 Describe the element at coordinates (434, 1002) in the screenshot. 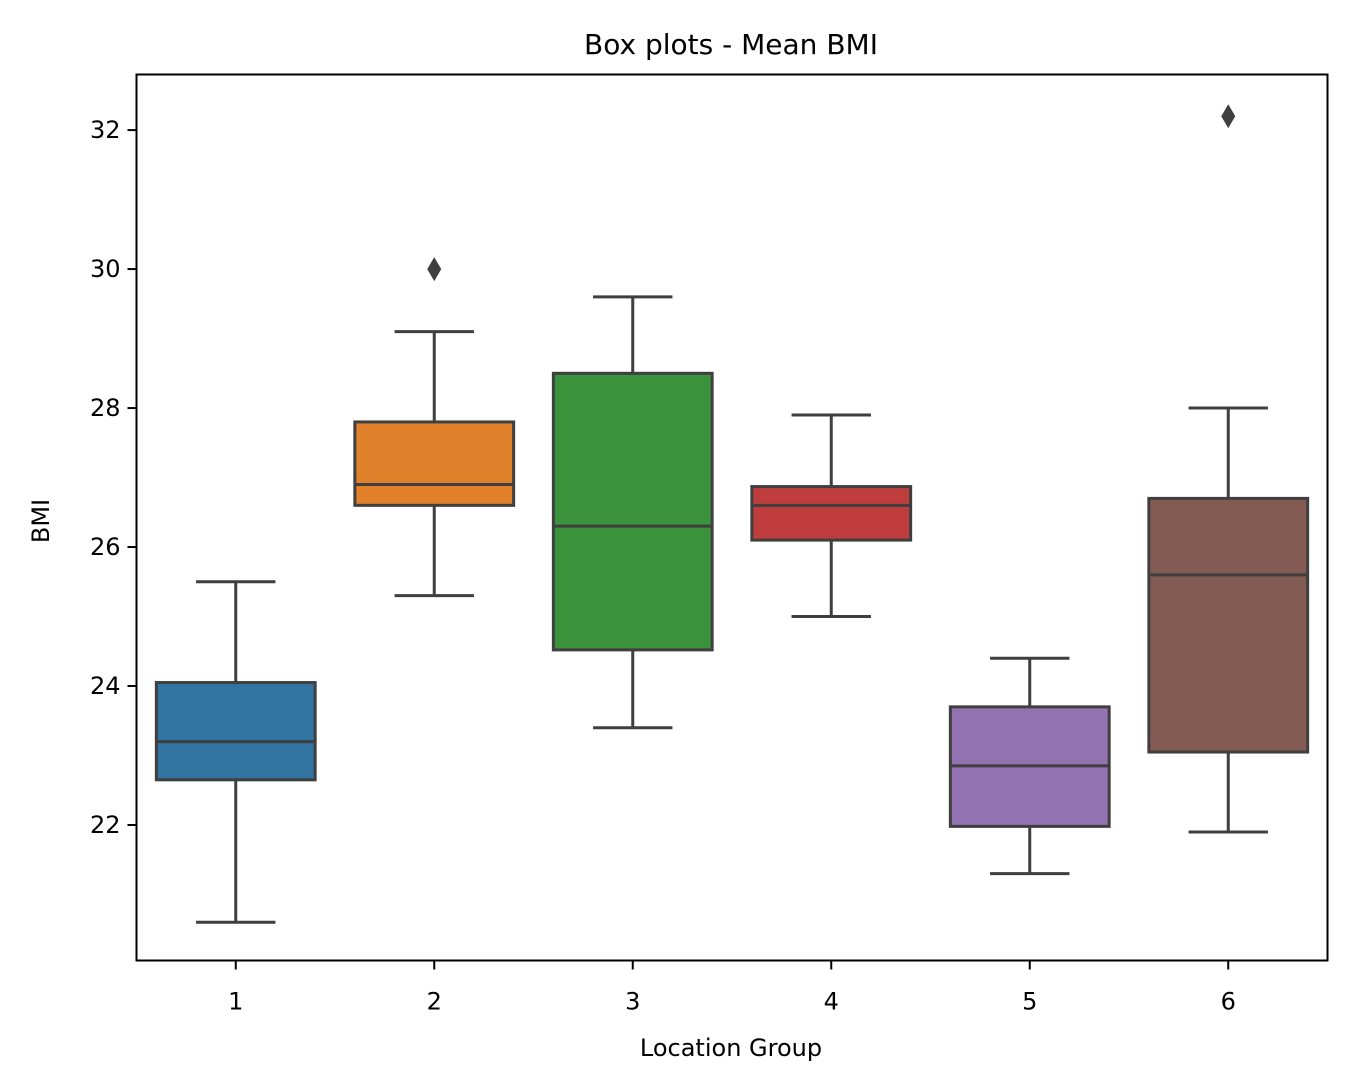

I see `x-tick-label: 2` at that location.